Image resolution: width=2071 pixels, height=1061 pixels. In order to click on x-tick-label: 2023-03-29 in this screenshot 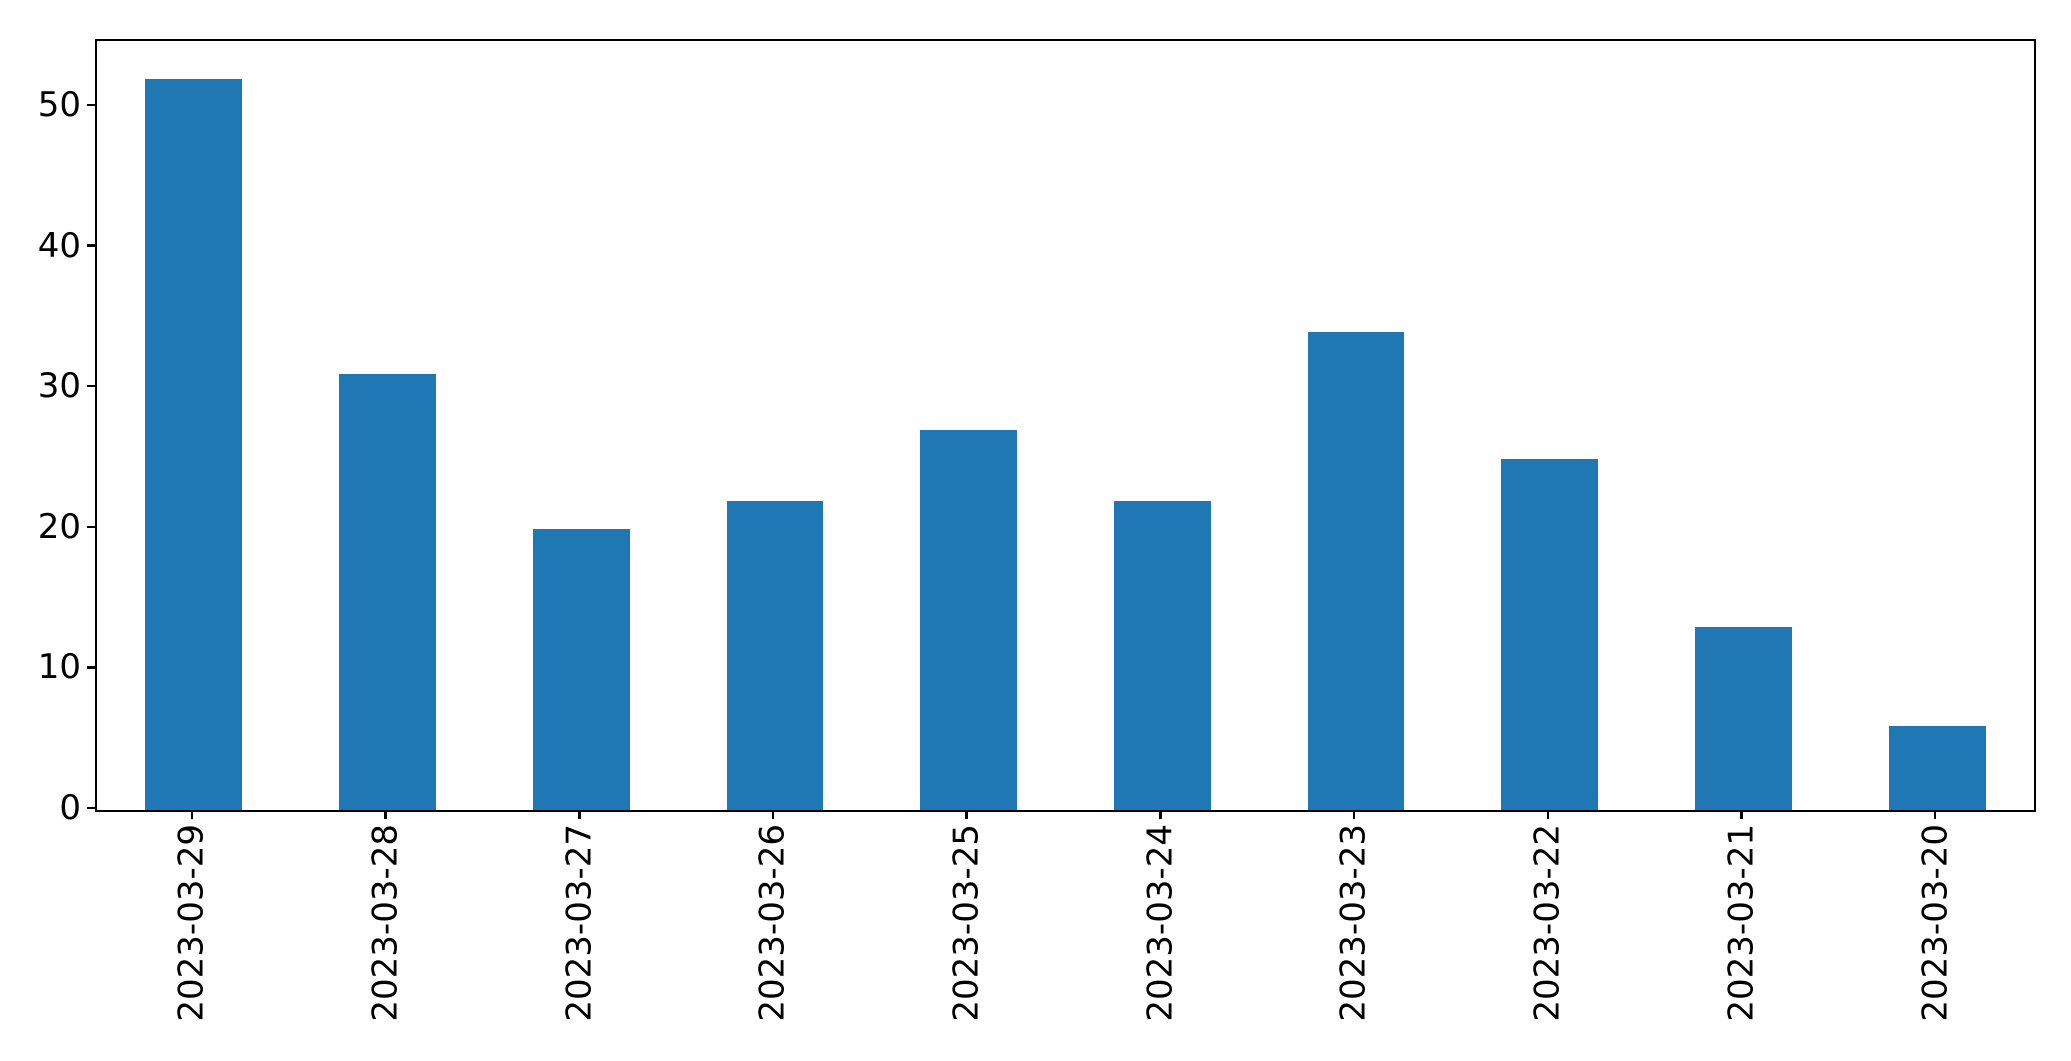, I will do `click(191, 923)`.